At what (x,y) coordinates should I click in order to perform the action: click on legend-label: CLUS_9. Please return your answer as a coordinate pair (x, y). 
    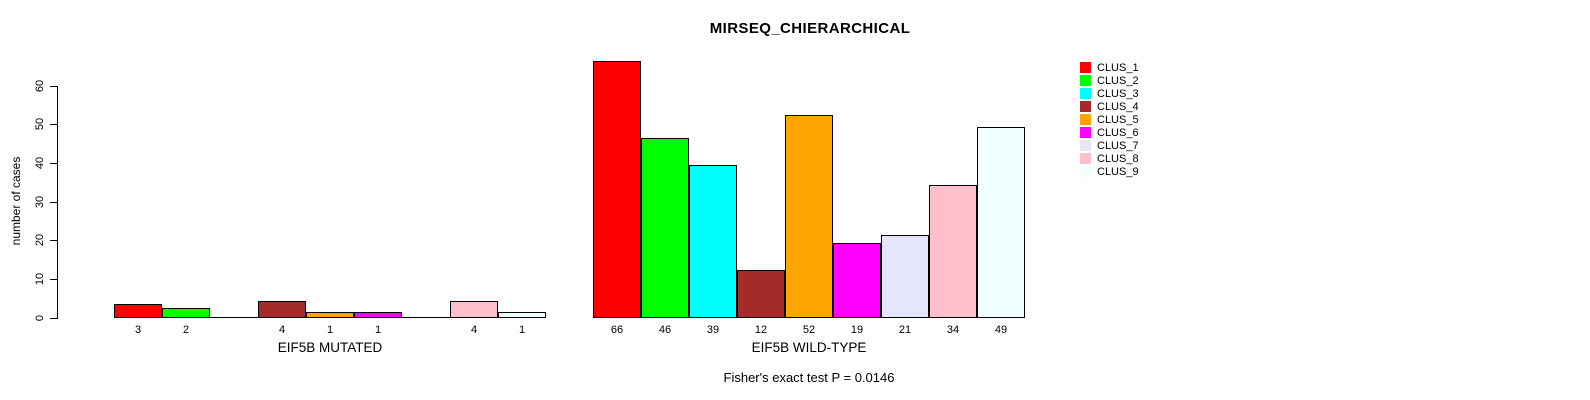
    Looking at the image, I should click on (1118, 171).